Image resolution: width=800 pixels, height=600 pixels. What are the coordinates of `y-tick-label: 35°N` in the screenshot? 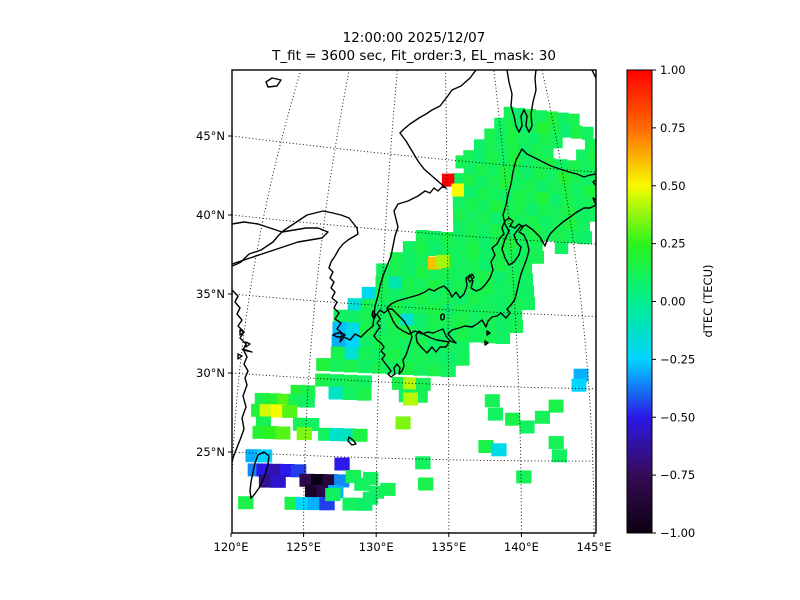 It's located at (210, 294).